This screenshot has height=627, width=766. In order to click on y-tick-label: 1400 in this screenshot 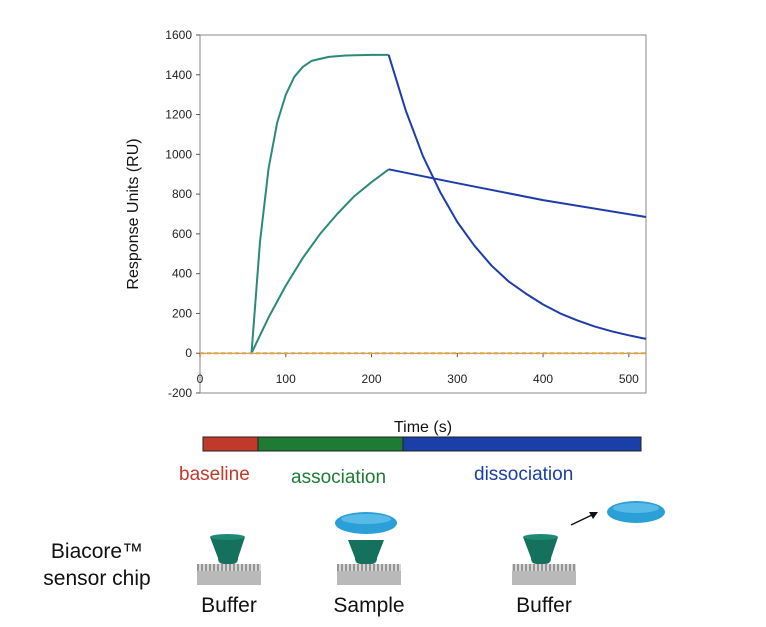, I will do `click(178, 75)`.